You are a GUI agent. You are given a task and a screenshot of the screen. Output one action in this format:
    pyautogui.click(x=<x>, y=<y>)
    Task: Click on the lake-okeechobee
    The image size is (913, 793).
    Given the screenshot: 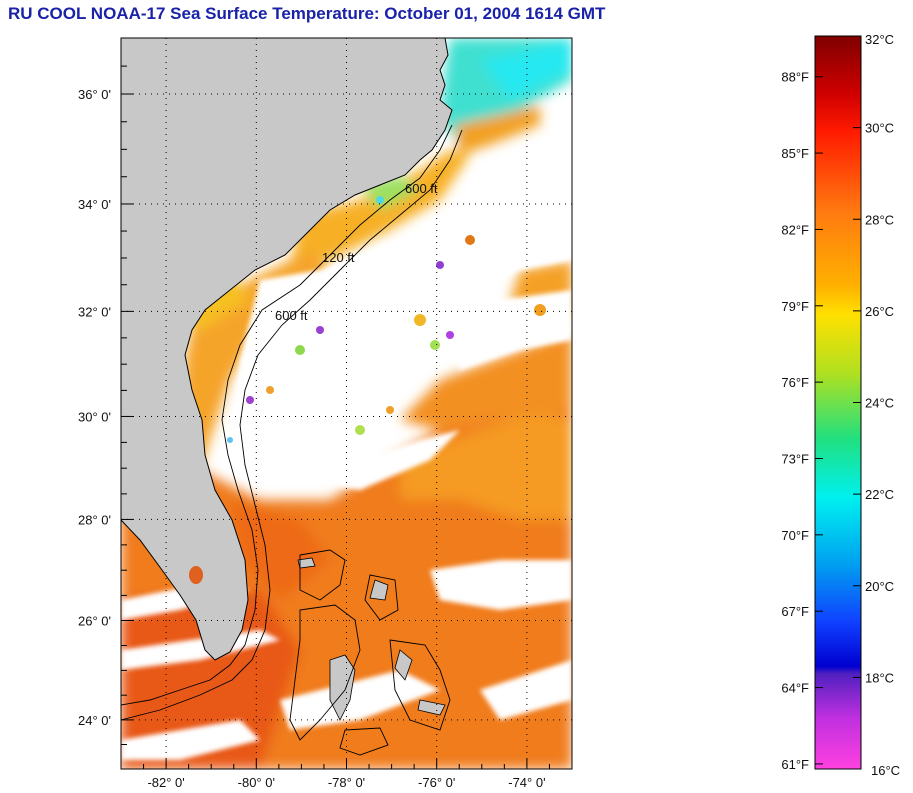 What is the action you would take?
    pyautogui.click(x=196, y=575)
    